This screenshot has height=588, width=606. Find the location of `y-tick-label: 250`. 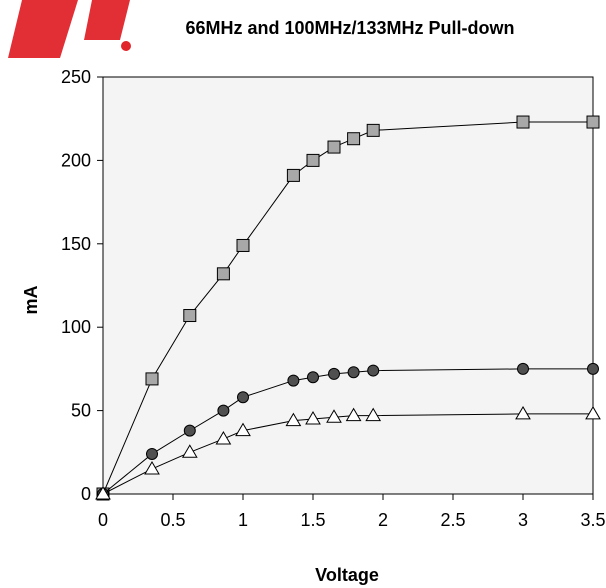

y-tick-label: 250 is located at coordinates (76, 77).